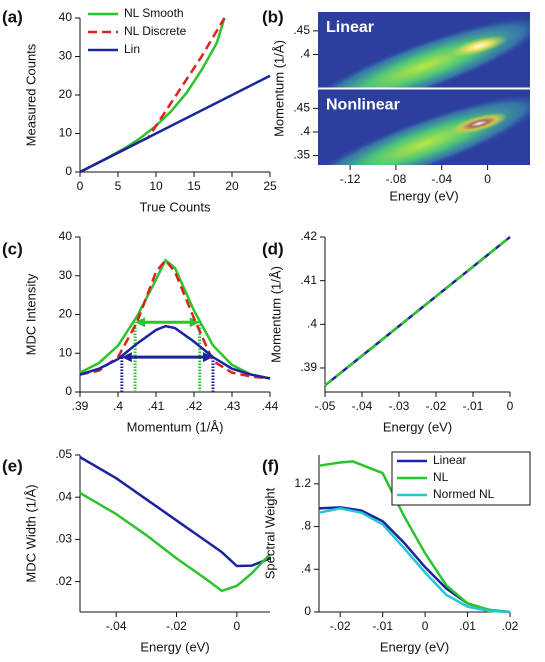  I want to click on y-tick-label: .39, so click(308, 367).